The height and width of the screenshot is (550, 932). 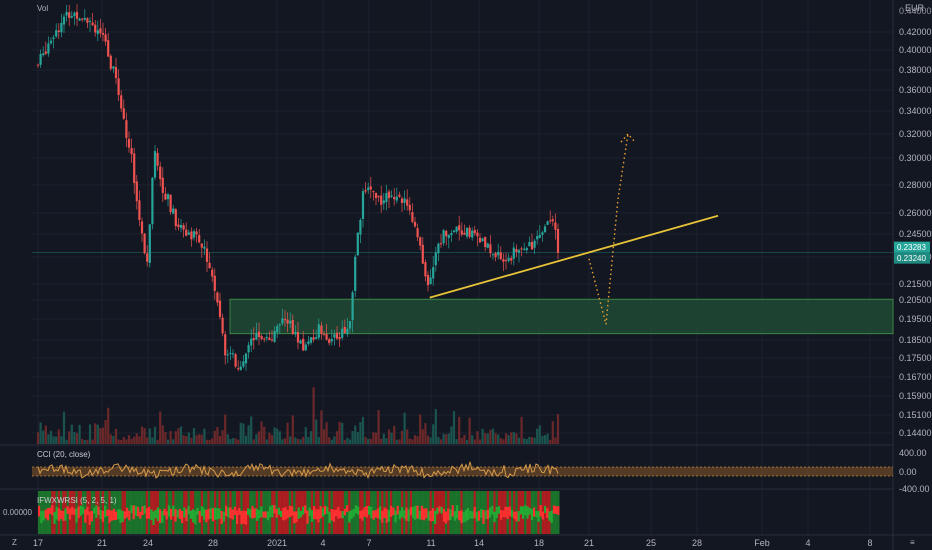 I want to click on cci-level-label: -400.00, so click(x=914, y=489).